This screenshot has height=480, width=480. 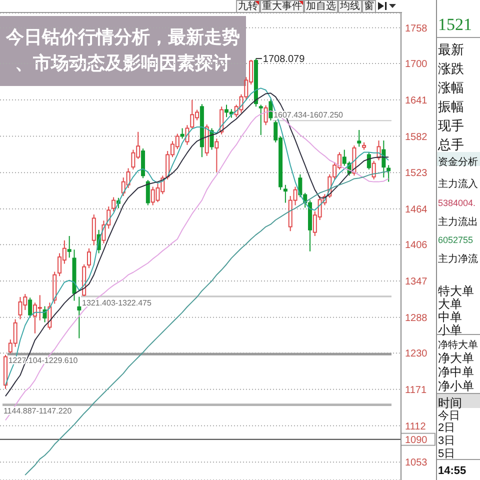 I want to click on text: 涨幅, so click(x=451, y=87).